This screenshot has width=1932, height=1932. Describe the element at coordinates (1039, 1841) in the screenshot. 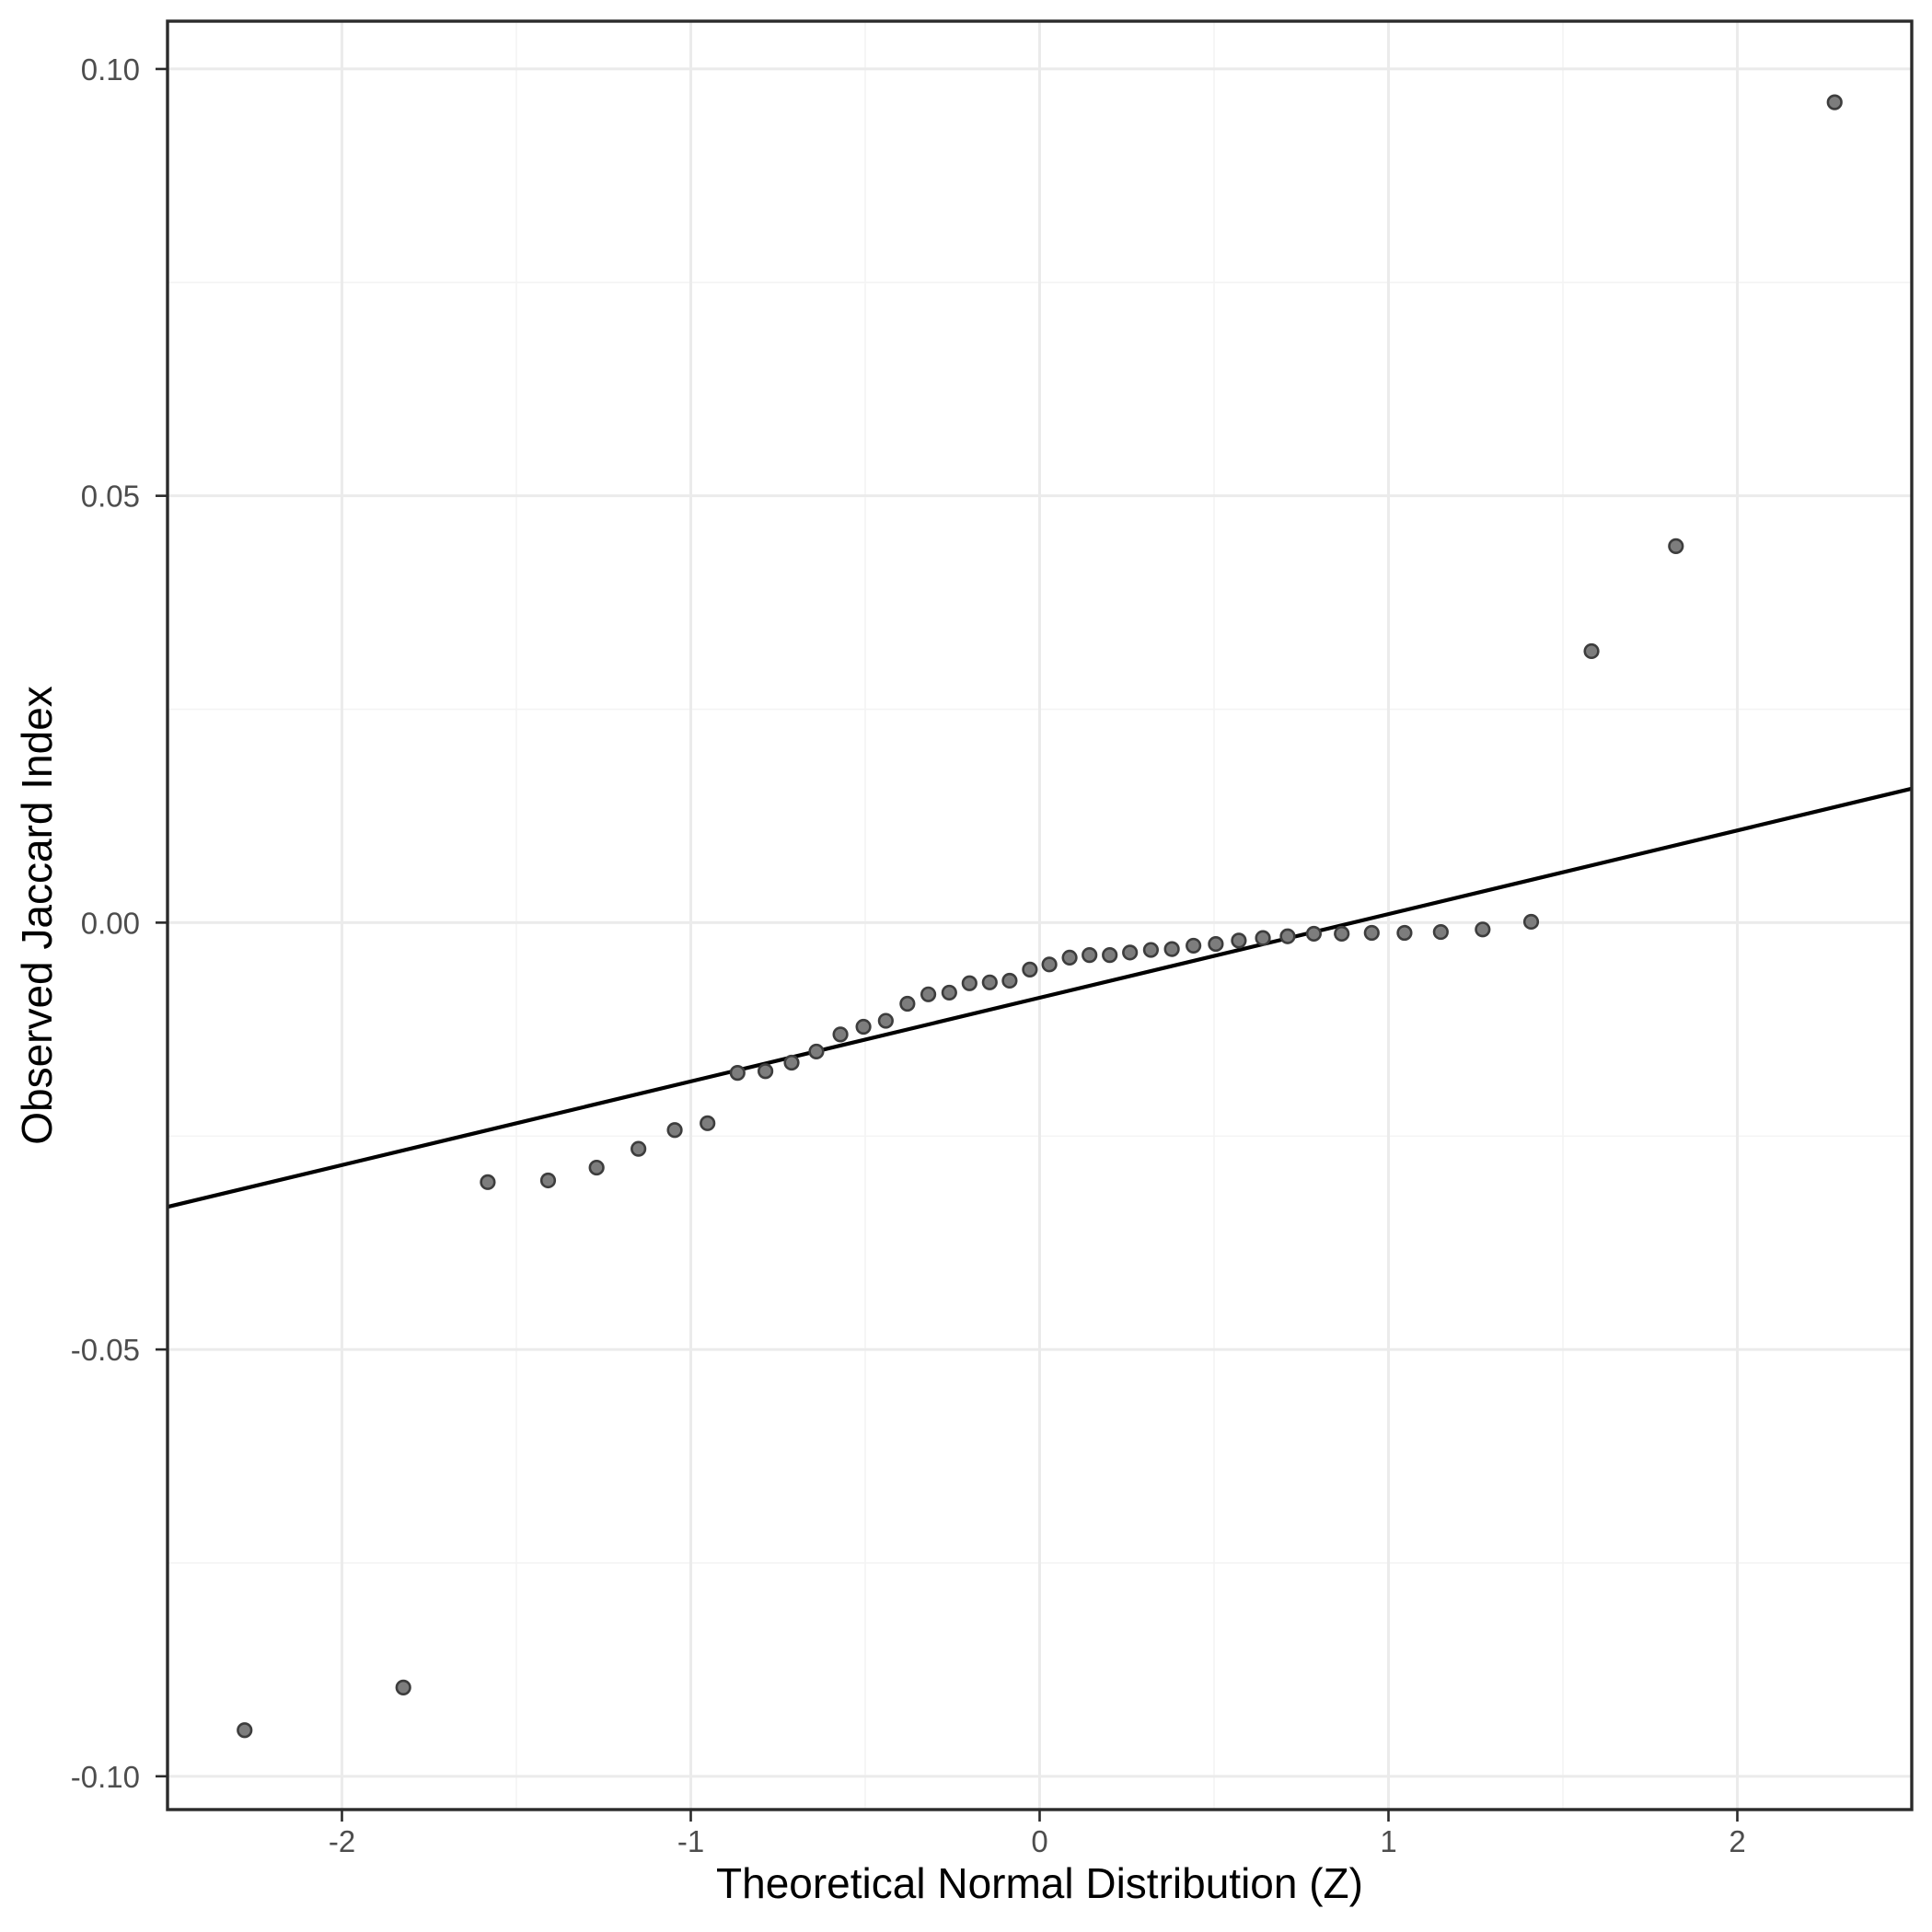

I see `x-tick-label: 0` at that location.